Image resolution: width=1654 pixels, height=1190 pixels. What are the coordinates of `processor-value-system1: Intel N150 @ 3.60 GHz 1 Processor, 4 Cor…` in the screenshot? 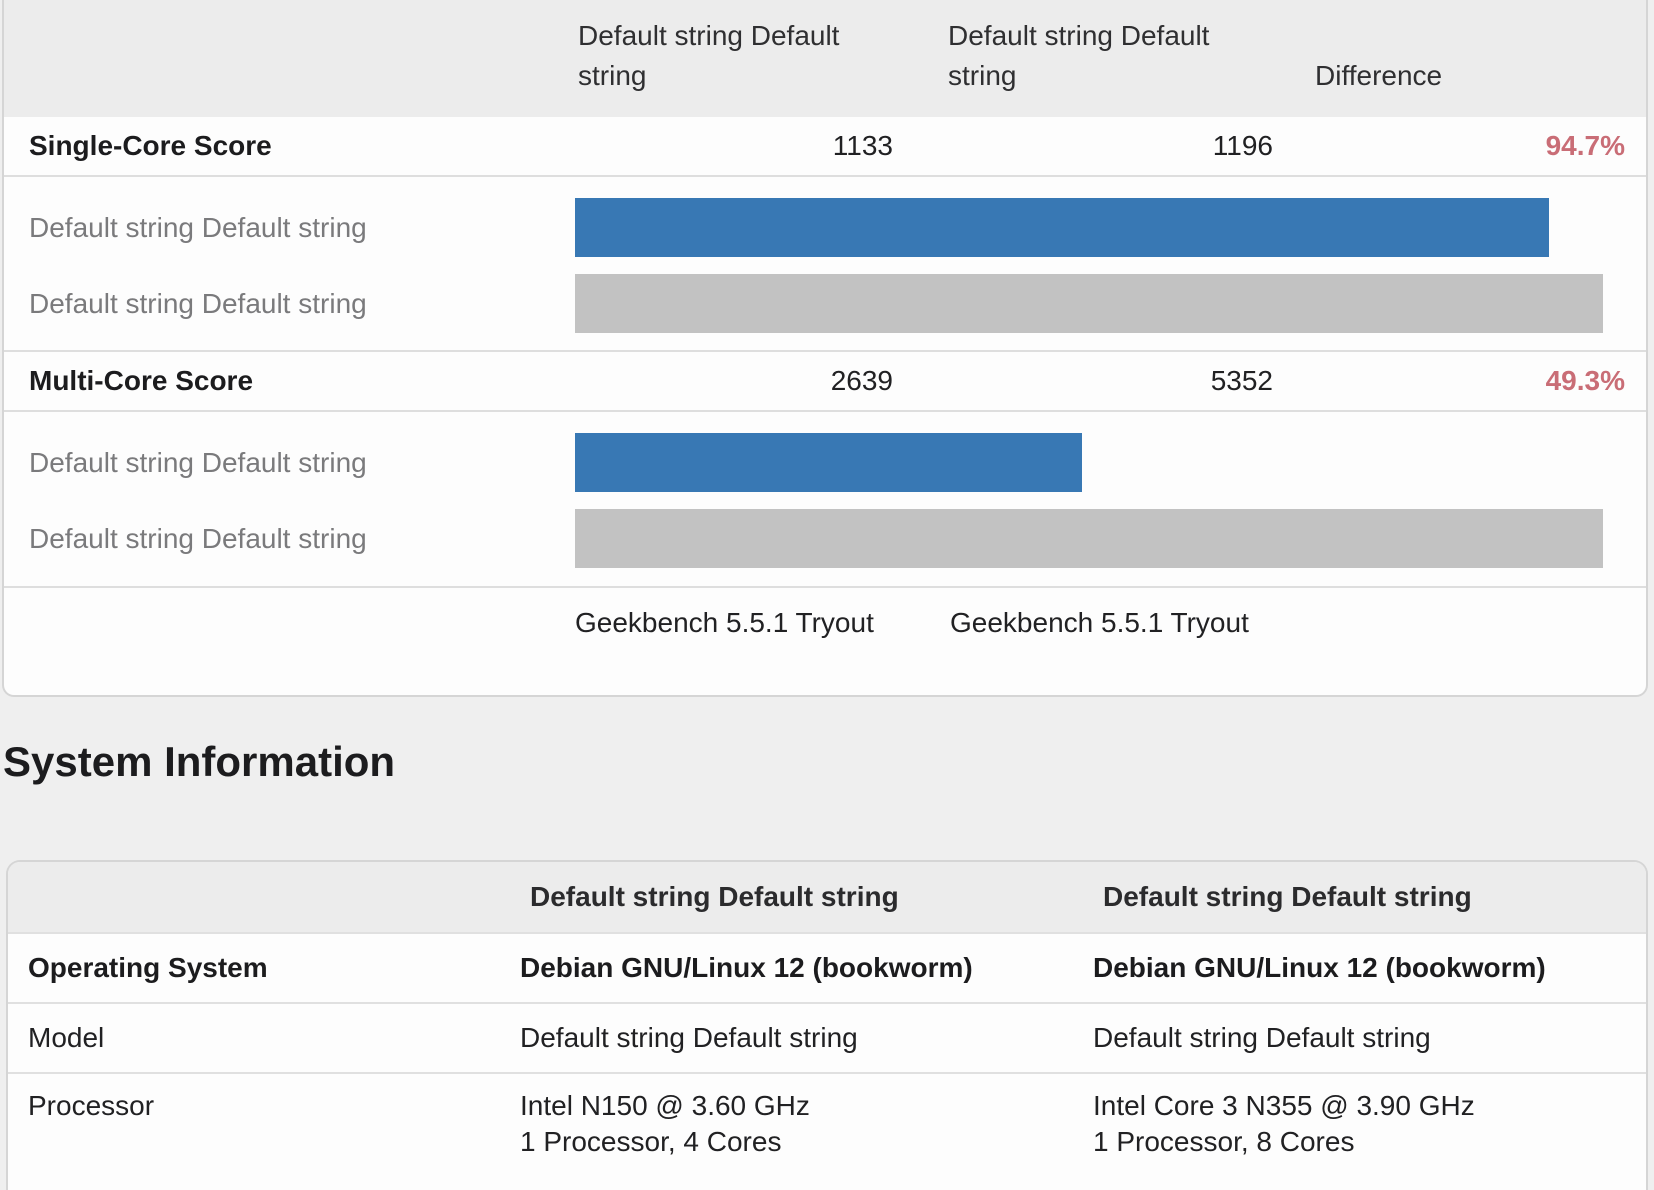 It's located at (806, 1124).